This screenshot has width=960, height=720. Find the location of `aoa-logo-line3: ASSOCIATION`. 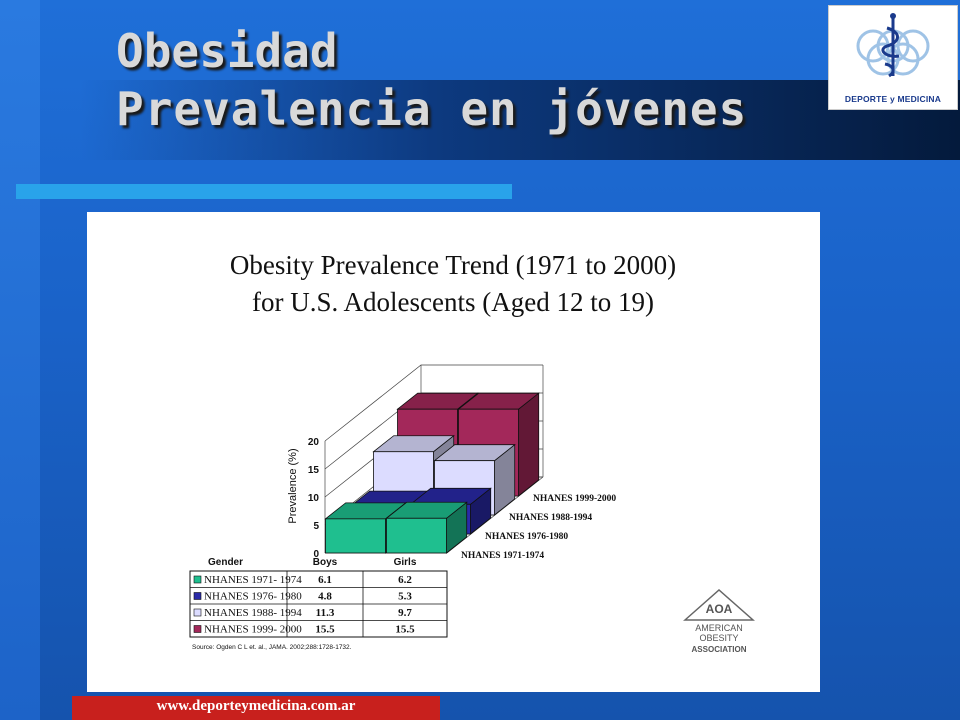

aoa-logo-line3: ASSOCIATION is located at coordinates (719, 649).